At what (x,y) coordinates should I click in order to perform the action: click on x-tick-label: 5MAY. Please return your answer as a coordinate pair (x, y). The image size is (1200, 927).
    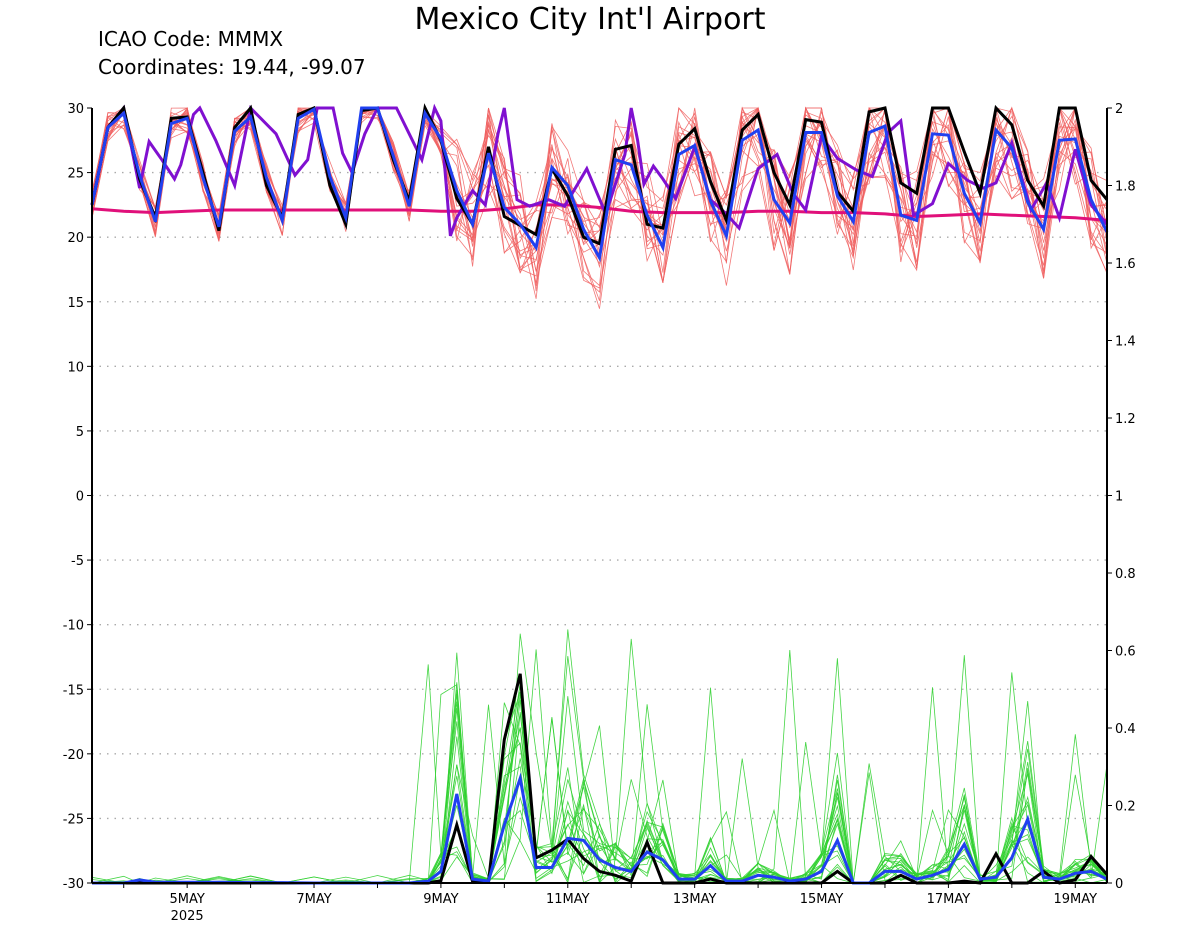
    Looking at the image, I should click on (187, 899).